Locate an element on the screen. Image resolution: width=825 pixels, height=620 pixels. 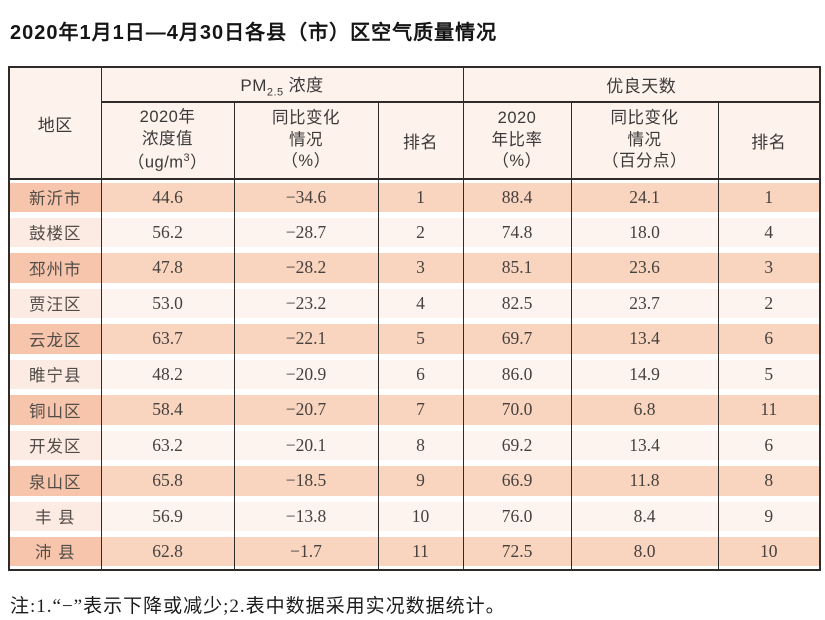
table-row: 泉山区 65.8 −18.5 9 66.9 11.8 8 is located at coordinates (414, 481).